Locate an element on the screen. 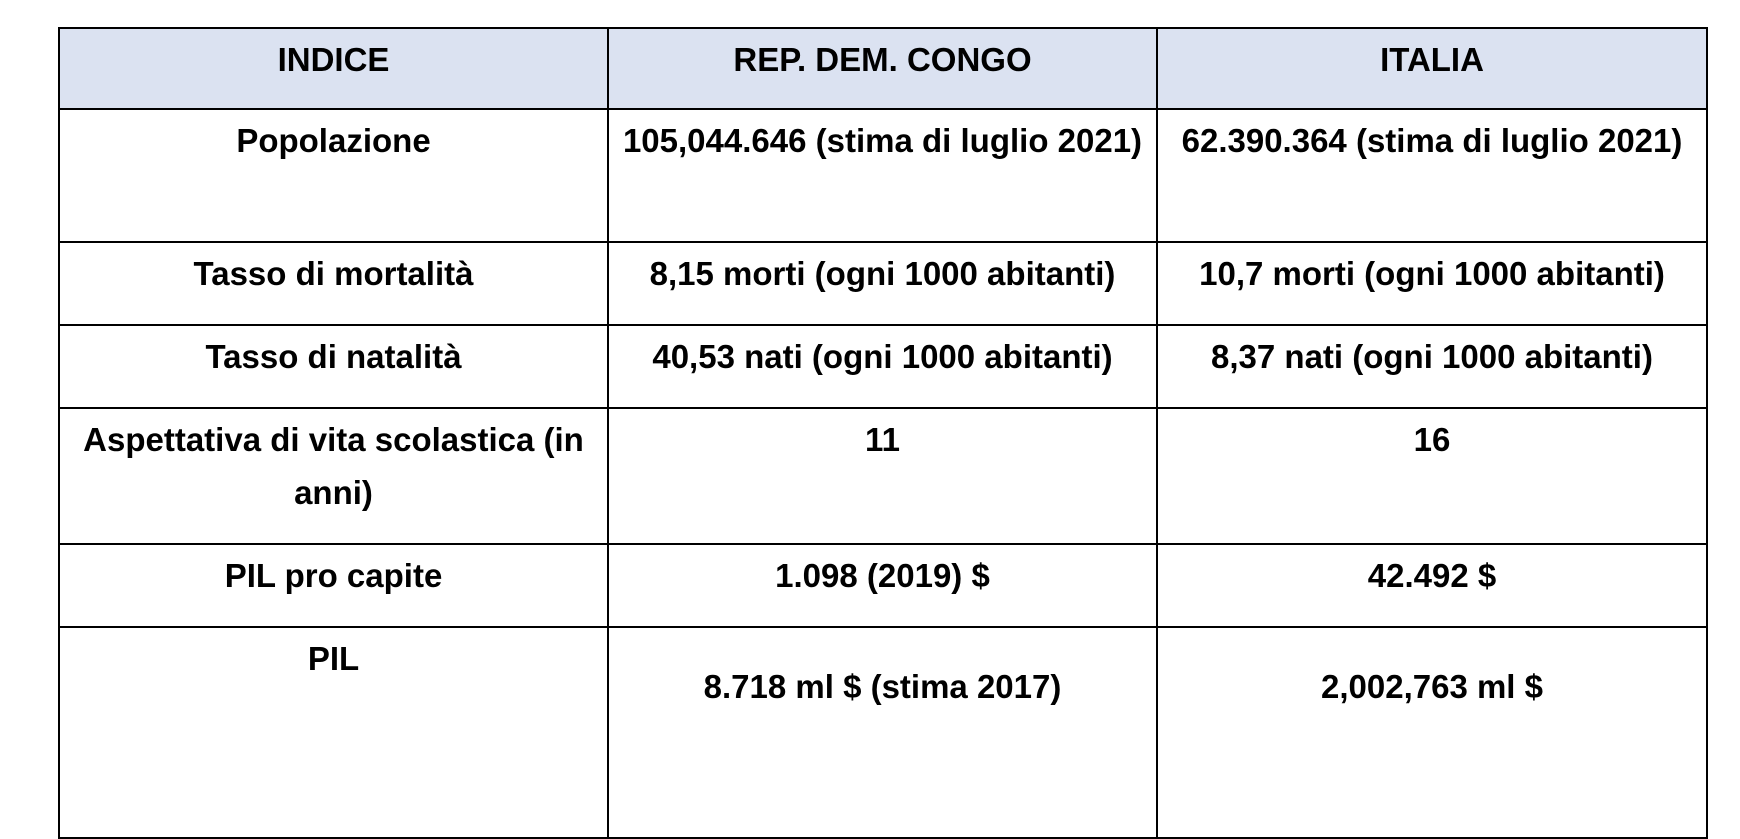  header-congo: REP. DEM. CONGO is located at coordinates (882, 68).